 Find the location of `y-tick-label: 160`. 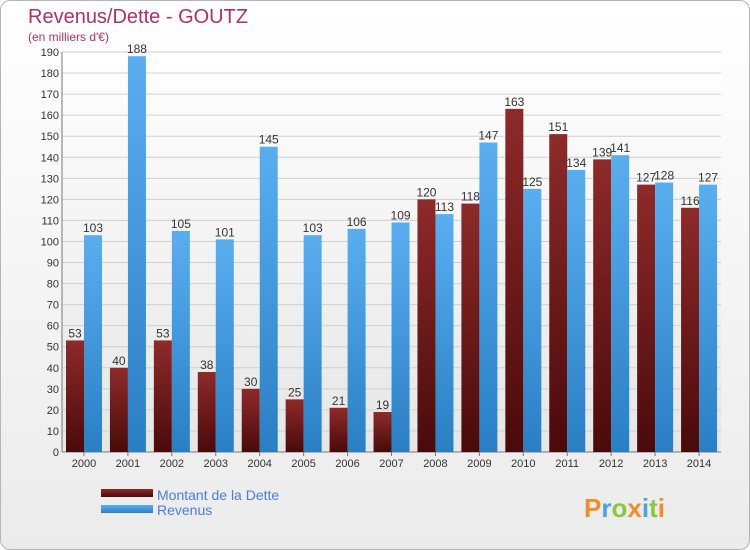

y-tick-label: 160 is located at coordinates (50, 116).